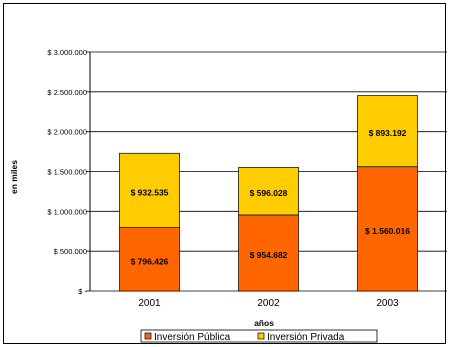  Describe the element at coordinates (67, 92) in the screenshot. I see `y-tick-label: $ 2.500.000` at that location.